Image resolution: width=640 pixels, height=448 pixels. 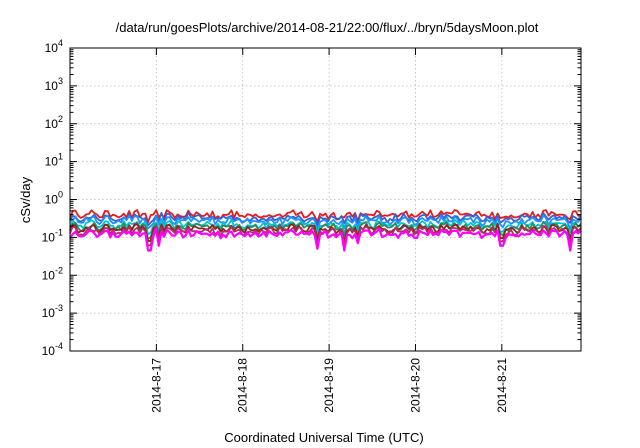 What do you see at coordinates (60, 81) in the screenshot?
I see `y-tick-exponent: 3` at bounding box center [60, 81].